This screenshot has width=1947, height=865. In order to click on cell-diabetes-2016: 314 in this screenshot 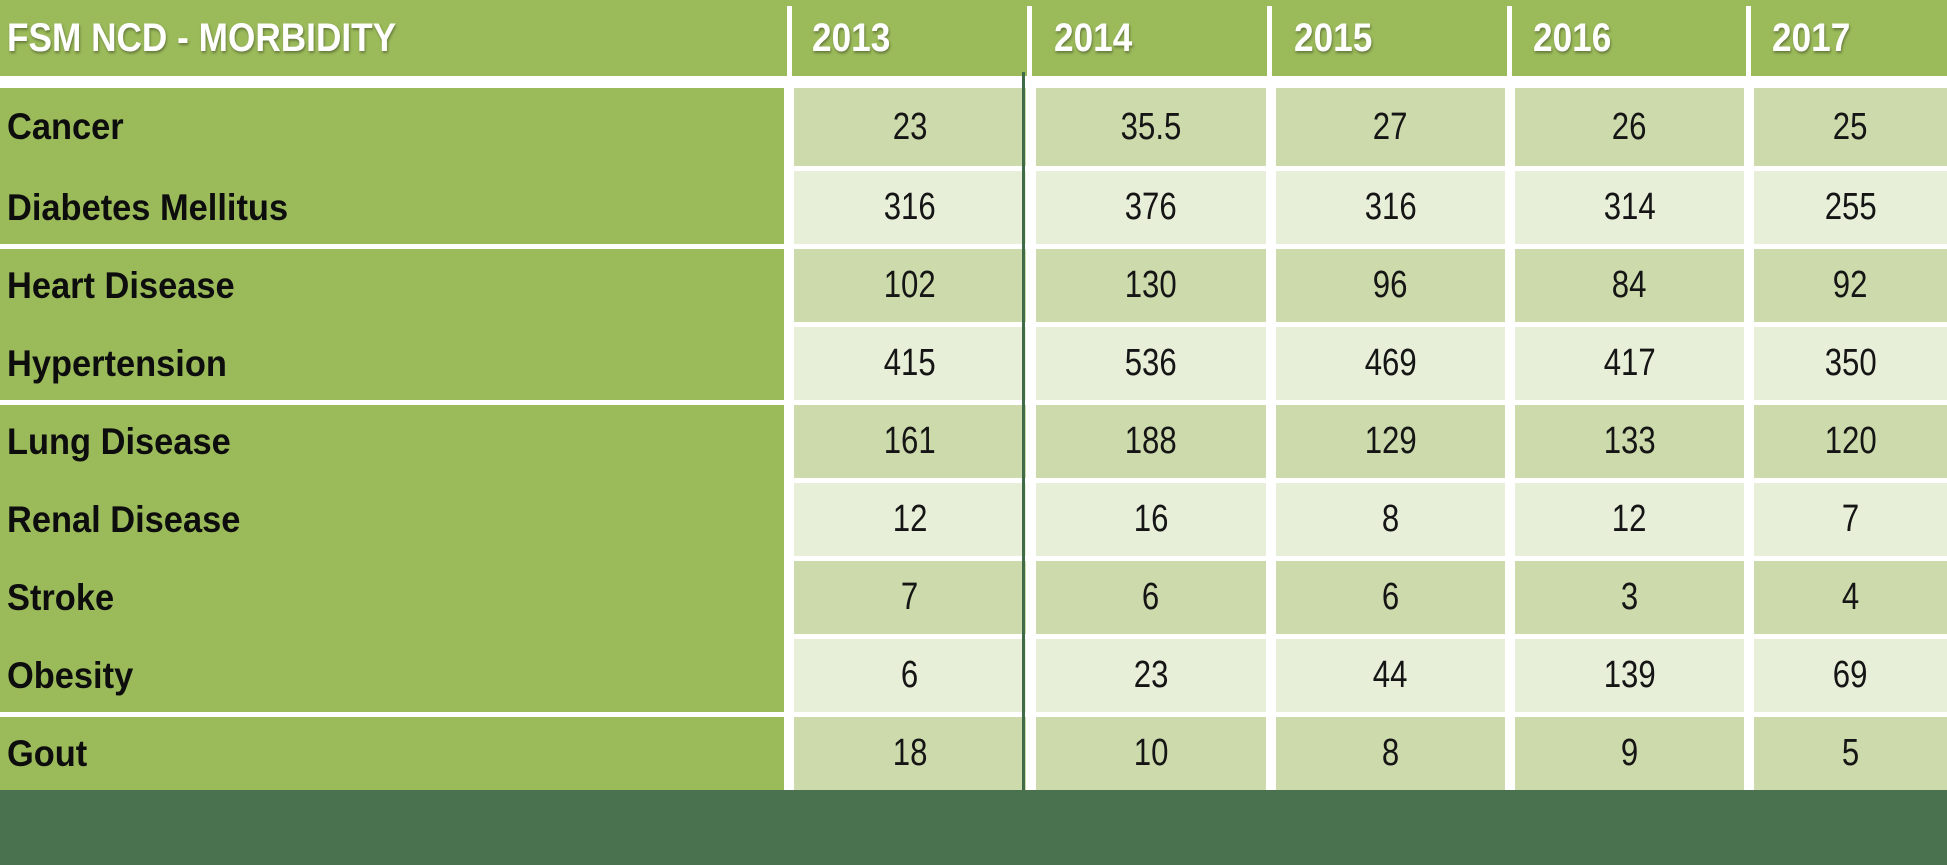, I will do `click(1629, 207)`.